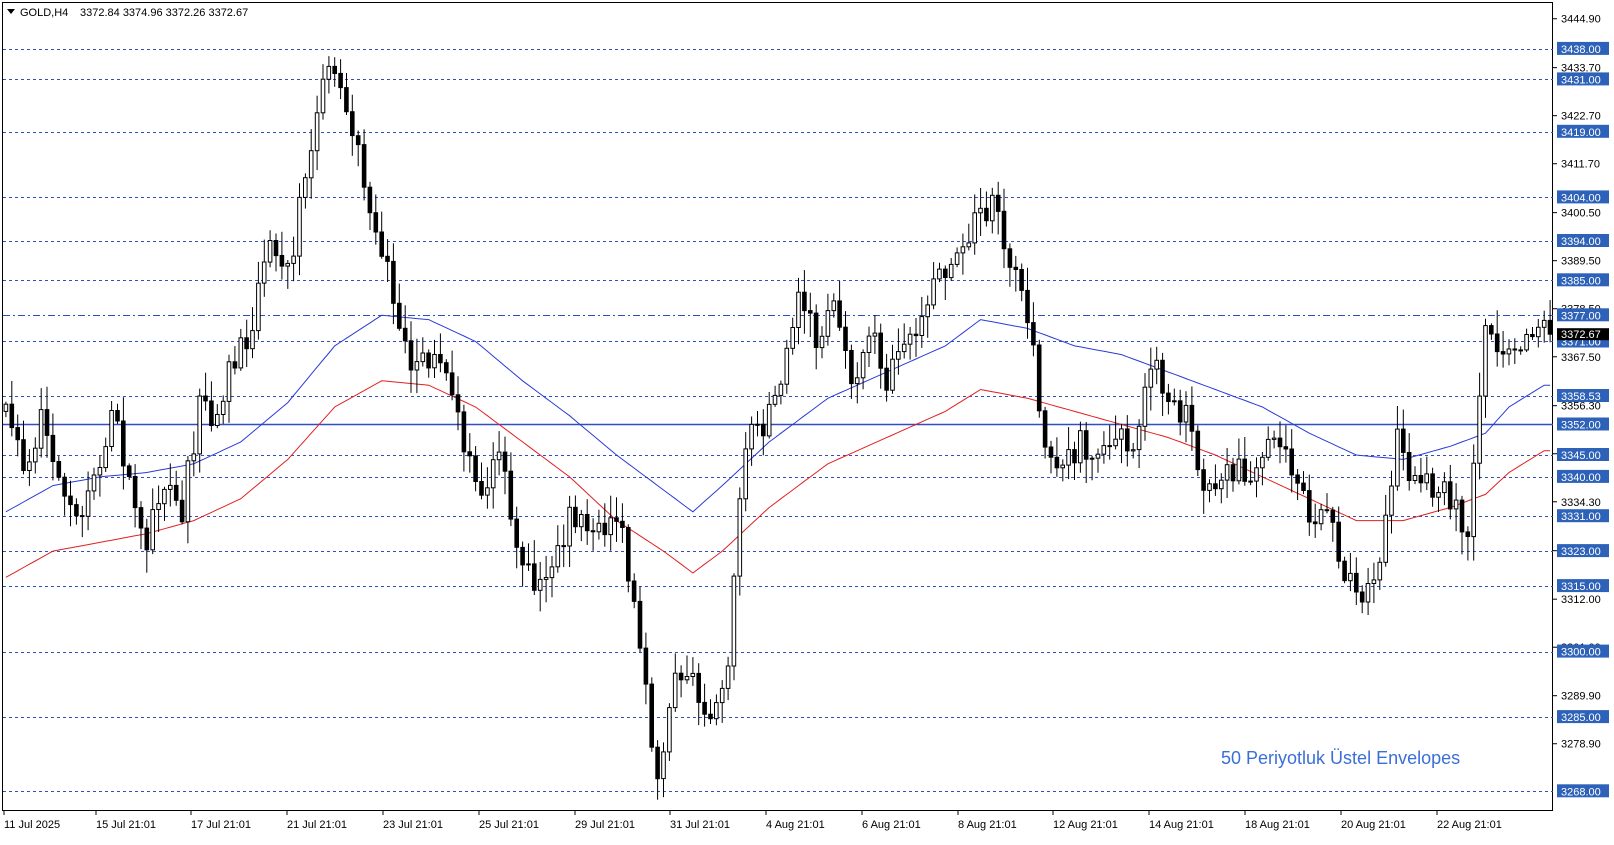  I want to click on symbol-label: GOLD,H4, so click(44, 13).